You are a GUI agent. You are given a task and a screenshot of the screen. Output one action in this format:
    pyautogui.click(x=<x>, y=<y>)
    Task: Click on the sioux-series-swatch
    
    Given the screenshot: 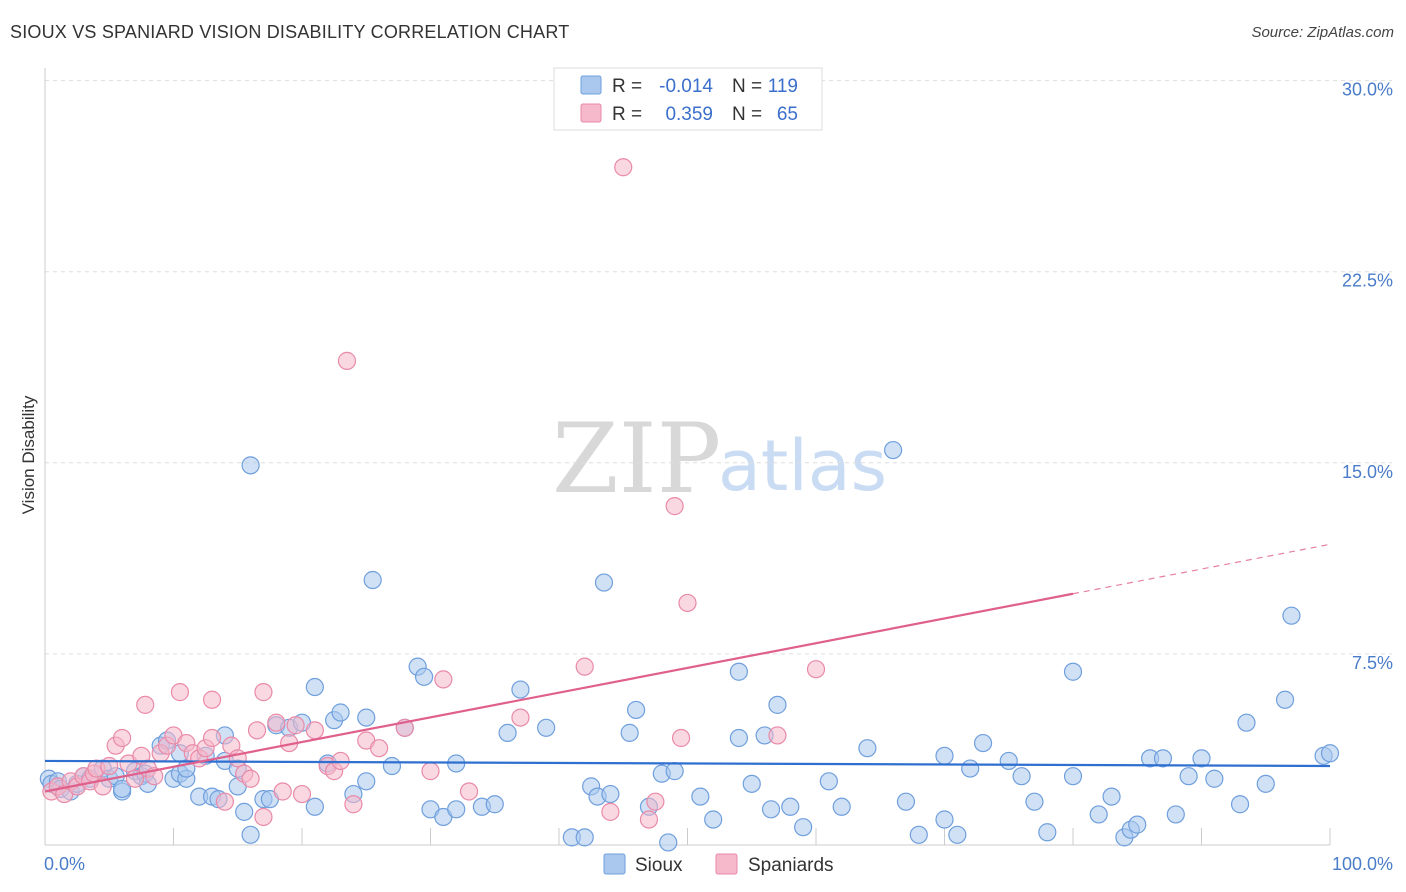 What is the action you would take?
    pyautogui.click(x=614, y=864)
    